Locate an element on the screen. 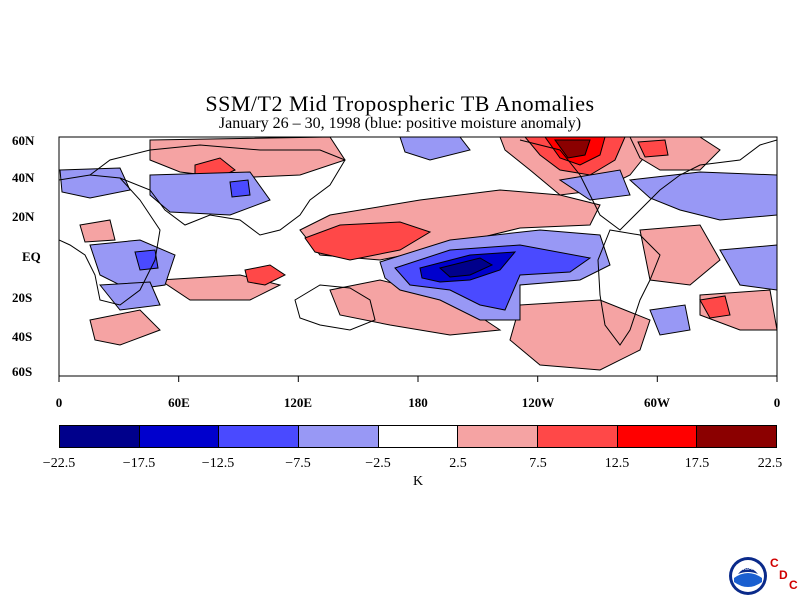  lat-label-20n: 20N is located at coordinates (23, 216).